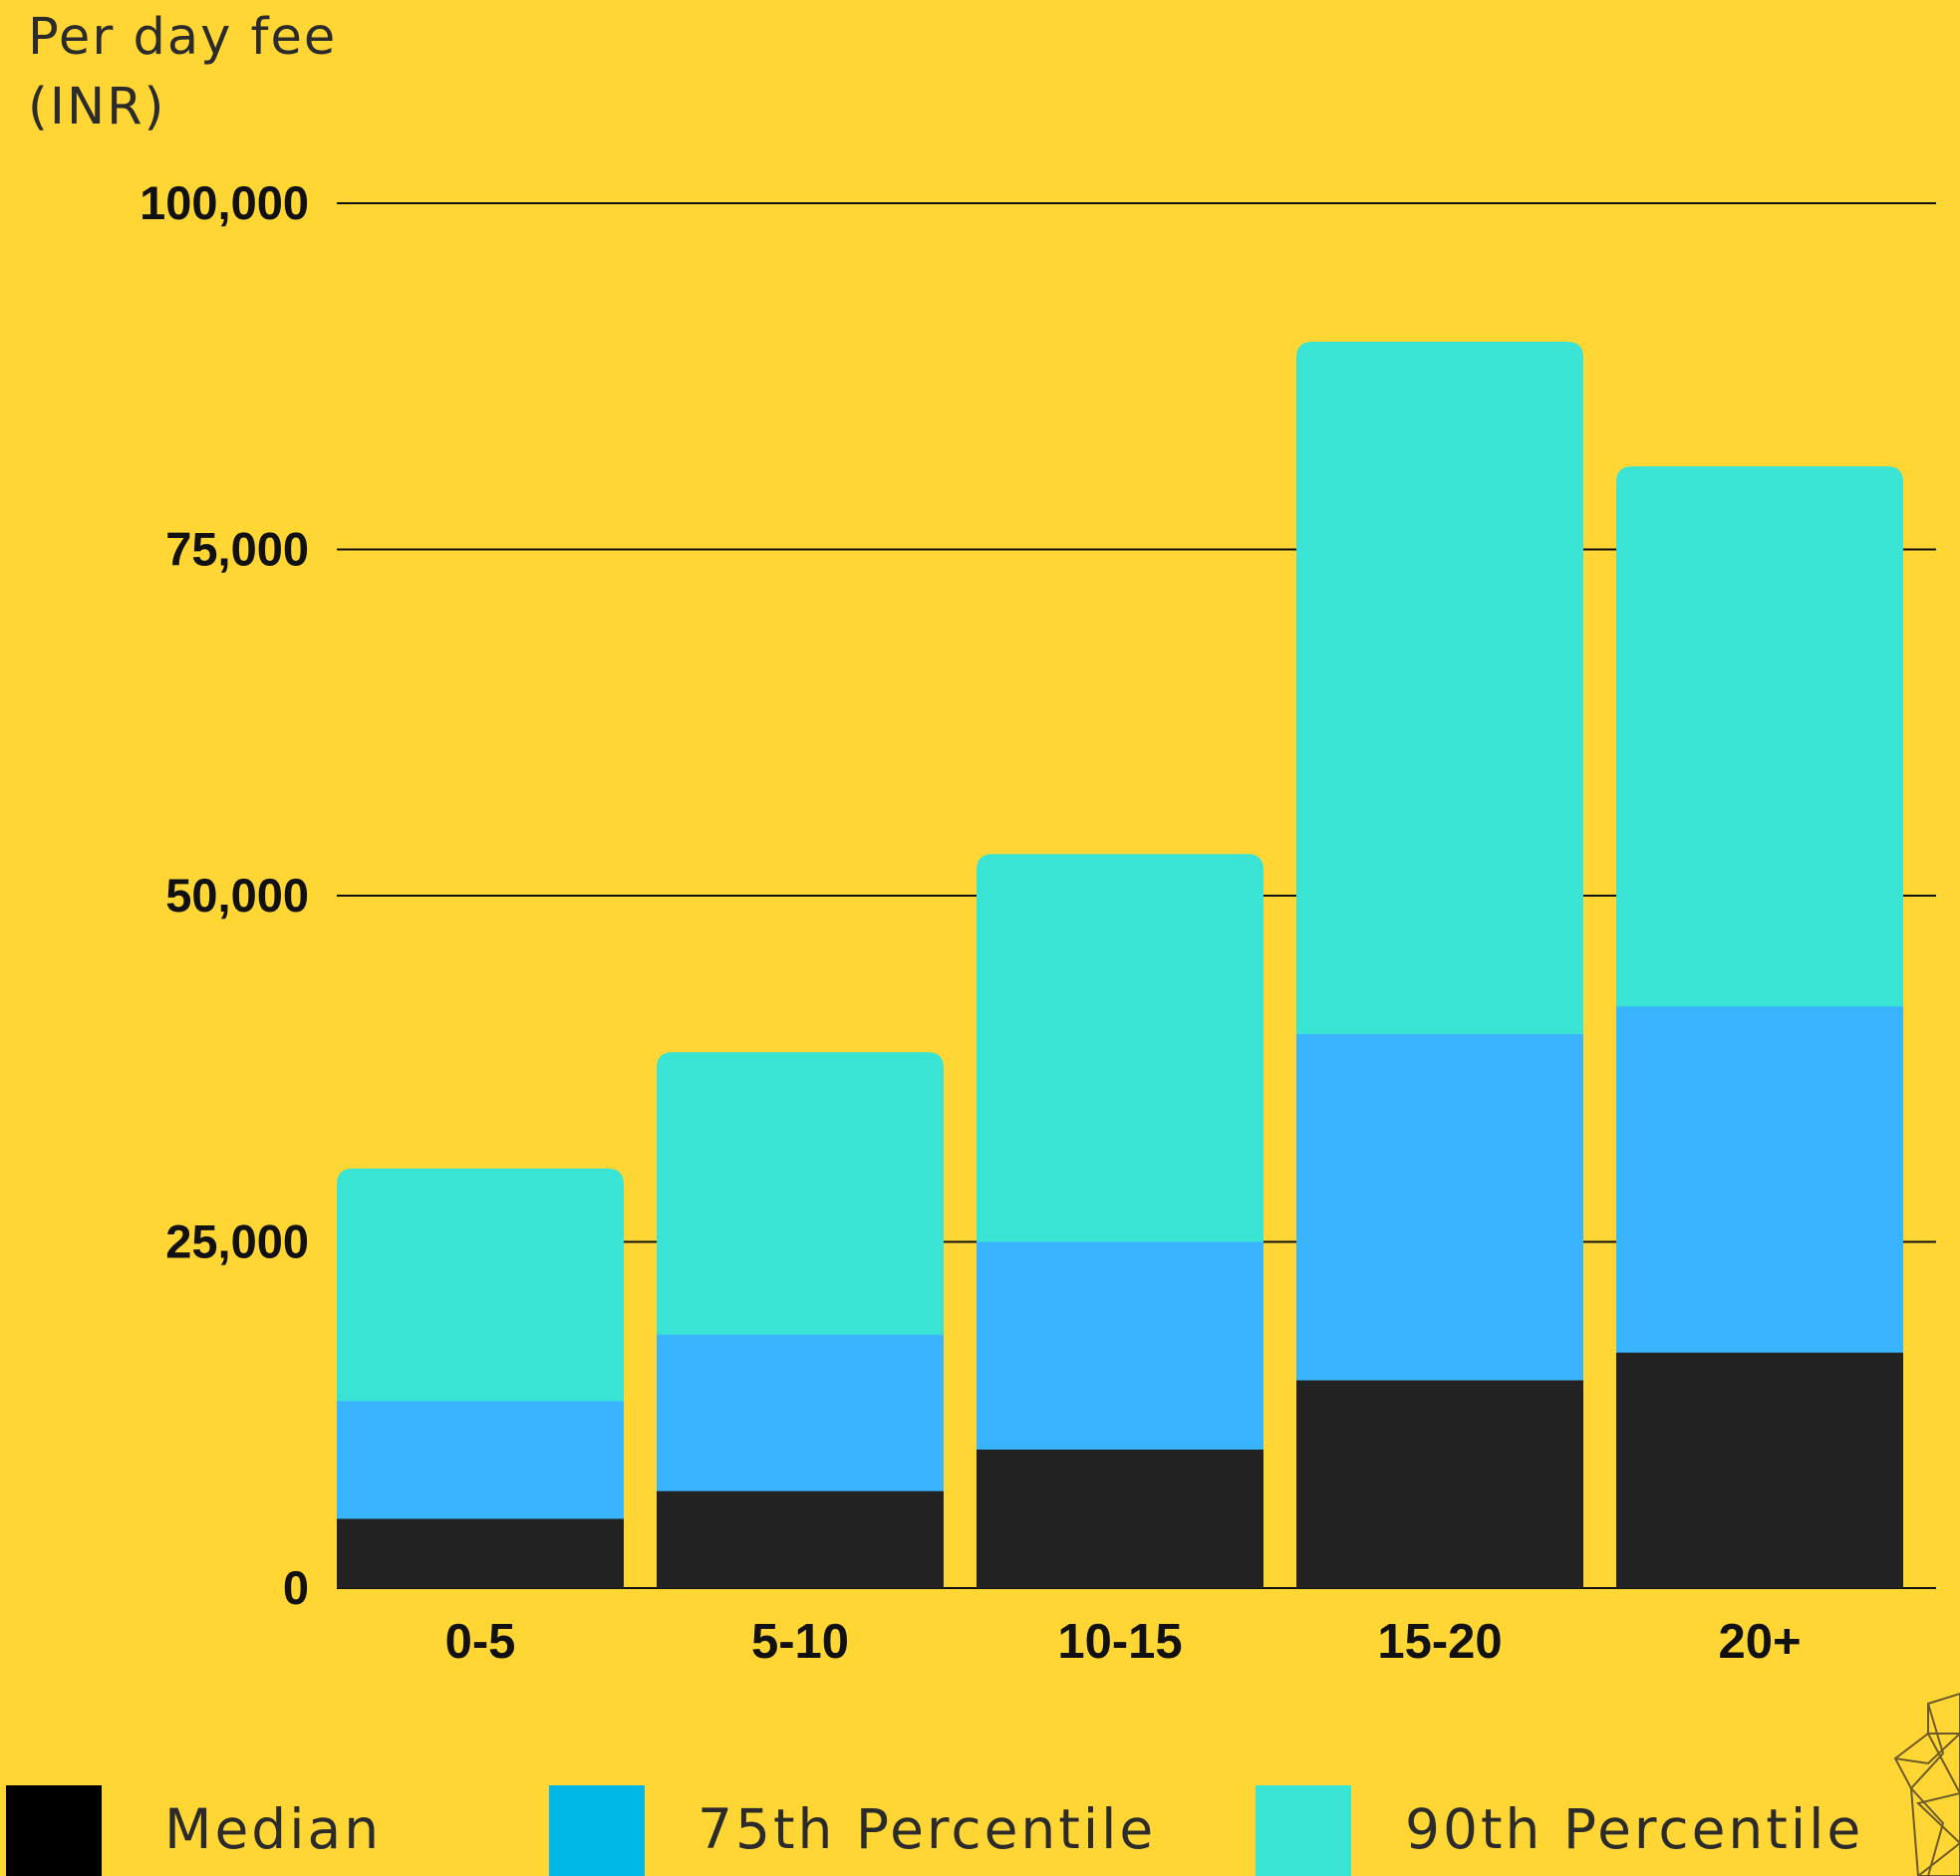 The image size is (1960, 1876). What do you see at coordinates (480, 1642) in the screenshot?
I see `x-category-label: 0-5` at bounding box center [480, 1642].